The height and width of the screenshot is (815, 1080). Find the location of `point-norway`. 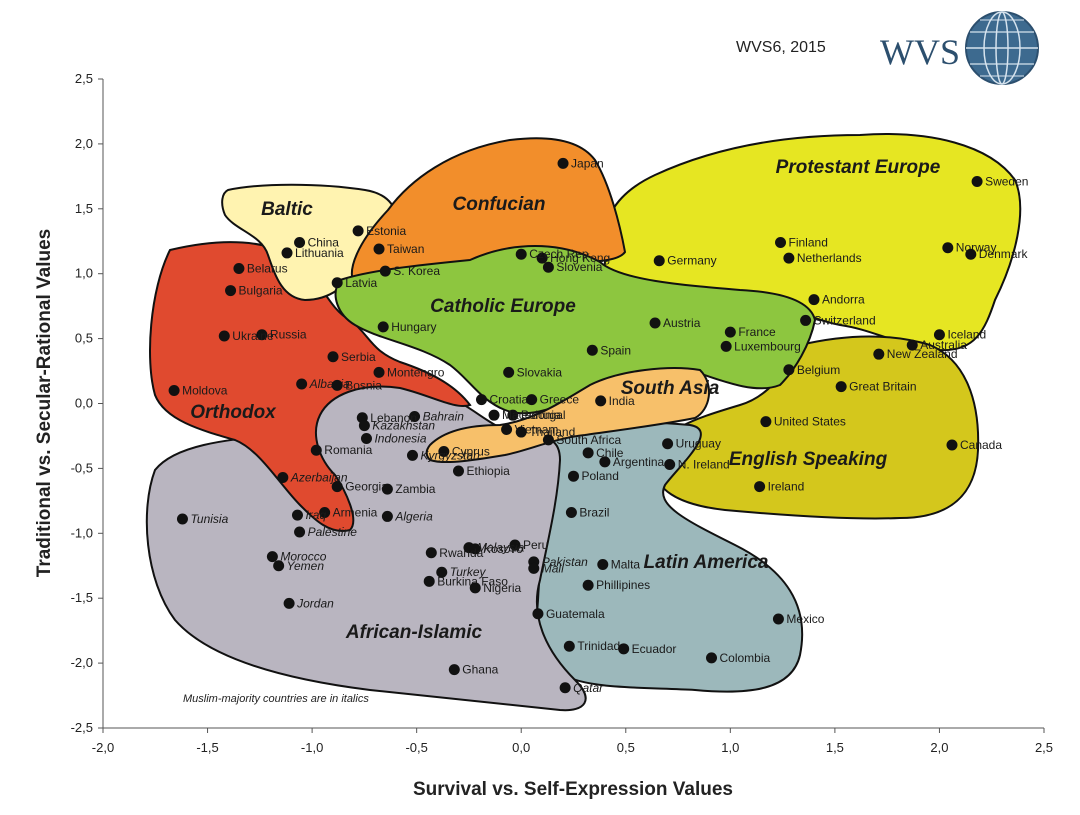

point-norway is located at coordinates (948, 248).